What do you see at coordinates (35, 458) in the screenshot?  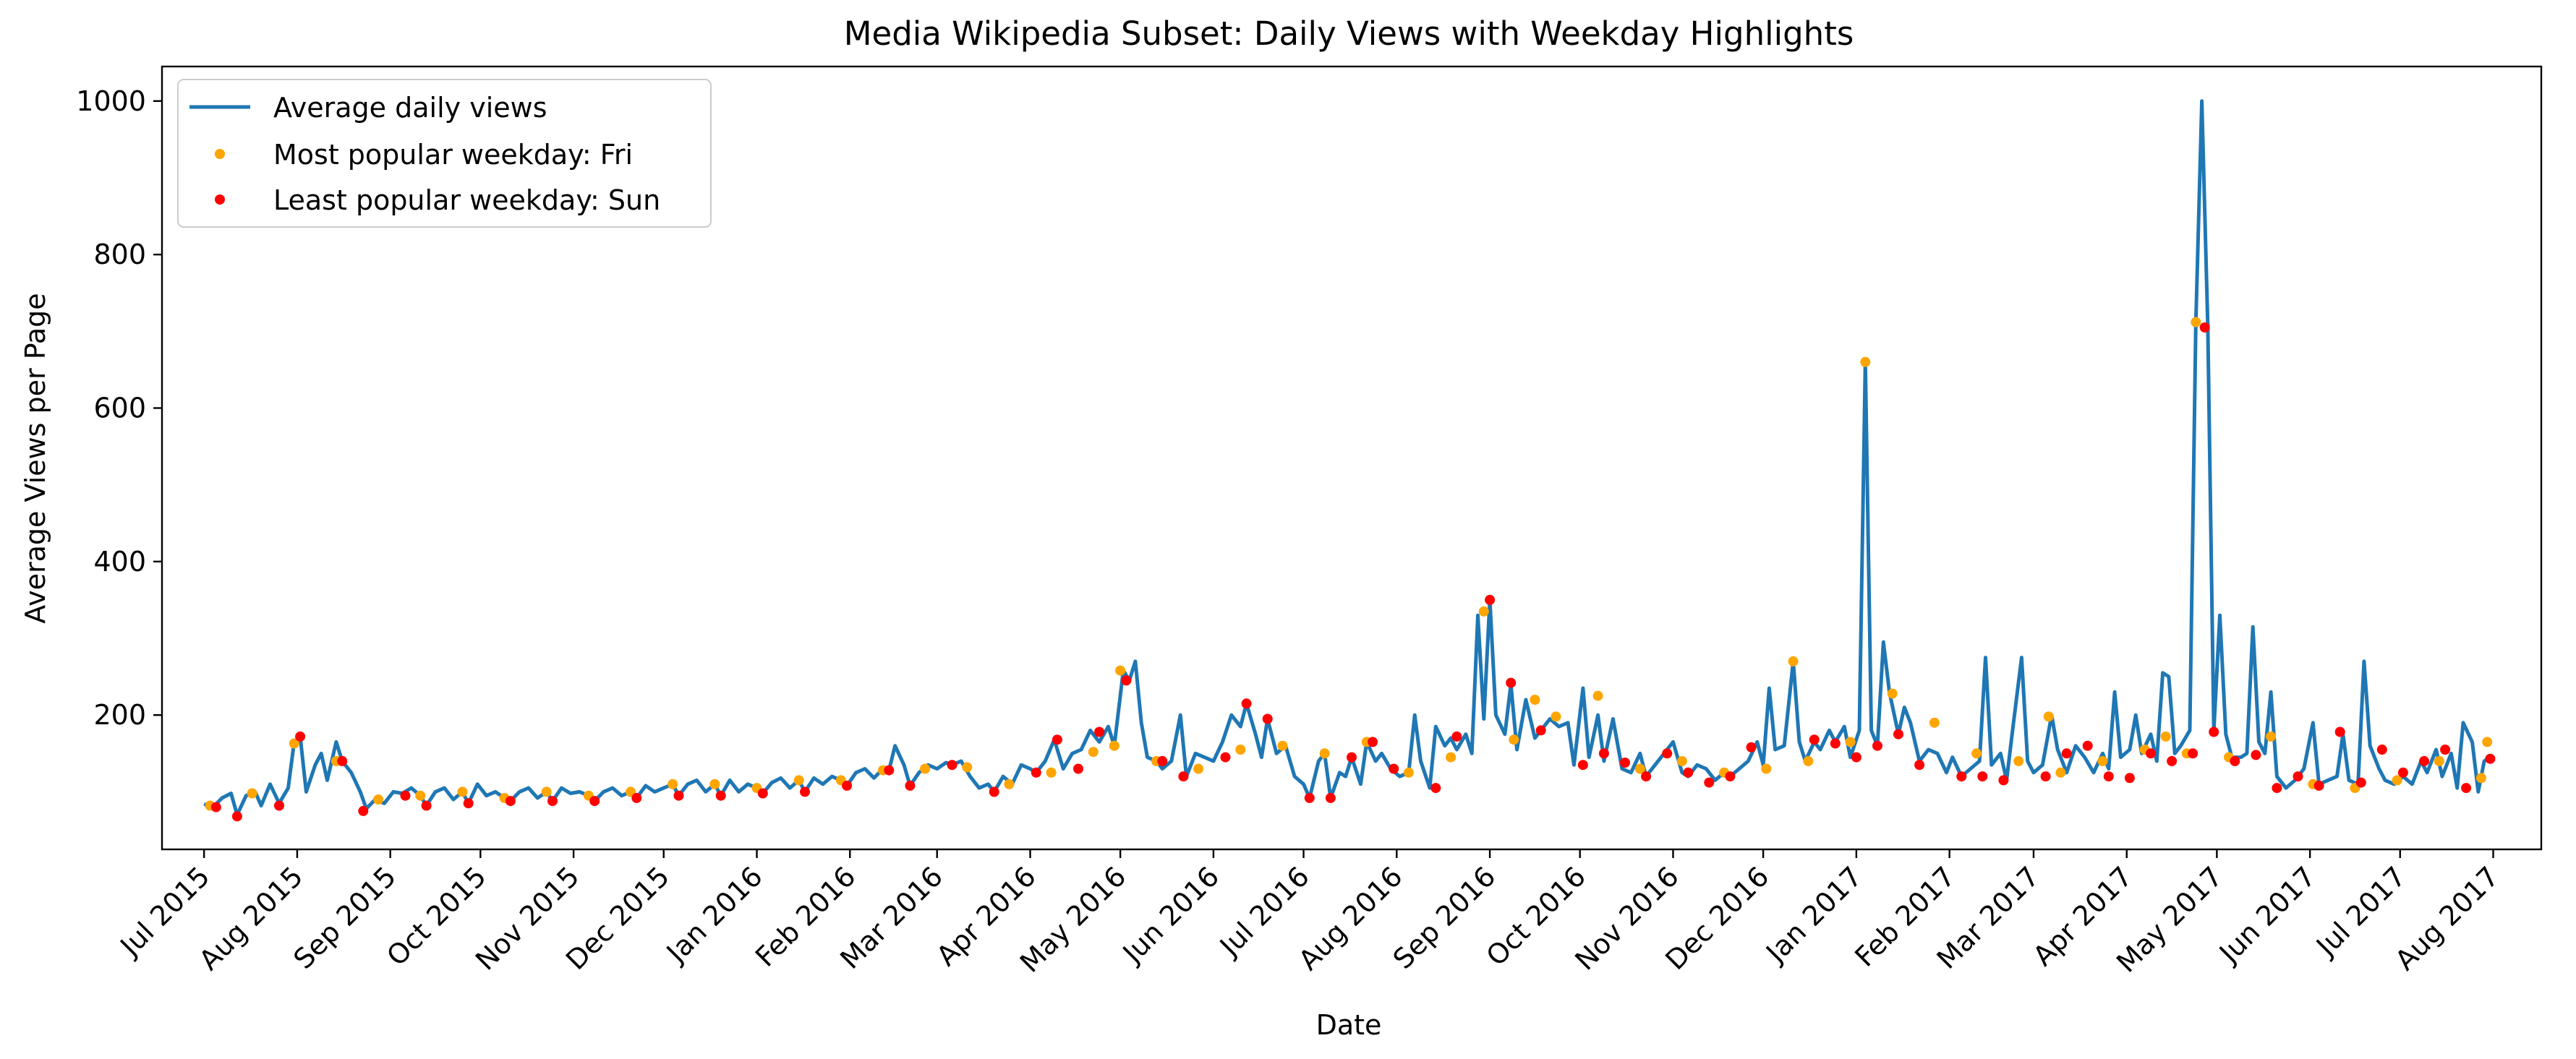 I see `y-axis-label: Average Views per Page` at bounding box center [35, 458].